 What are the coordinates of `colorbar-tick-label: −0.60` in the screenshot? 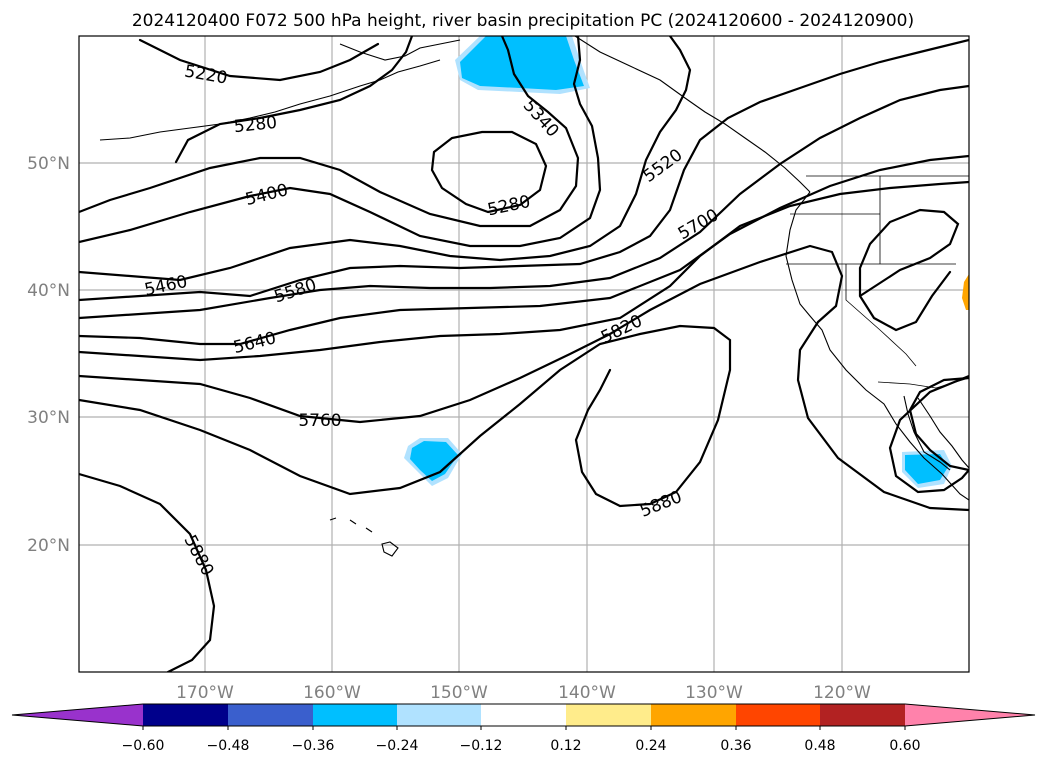 It's located at (143, 746).